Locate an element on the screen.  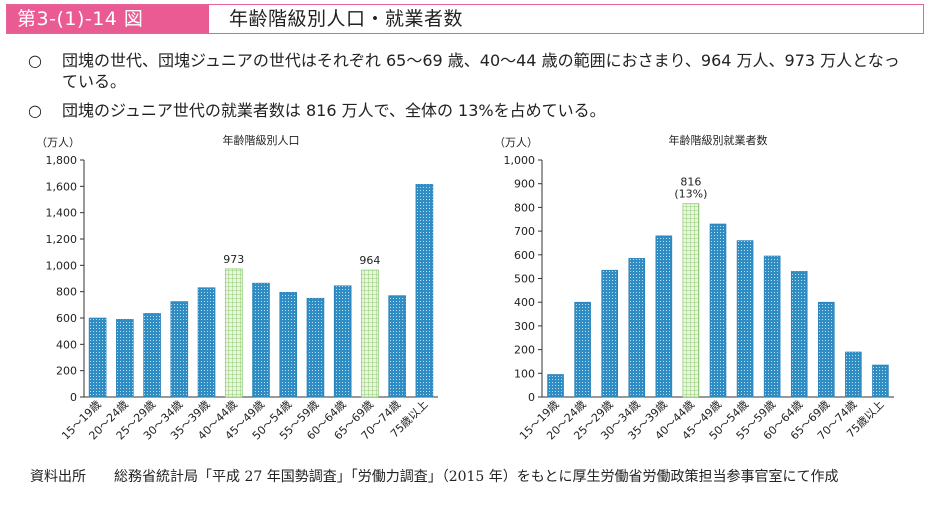
figure-number: 第3-(1)-14 図 is located at coordinates (108, 19).